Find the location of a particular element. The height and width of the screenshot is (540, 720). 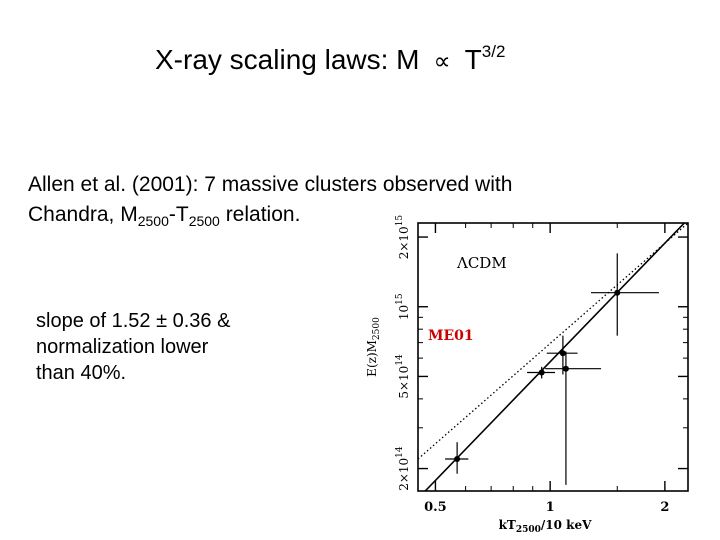

title-variable: T is located at coordinates (473, 59).